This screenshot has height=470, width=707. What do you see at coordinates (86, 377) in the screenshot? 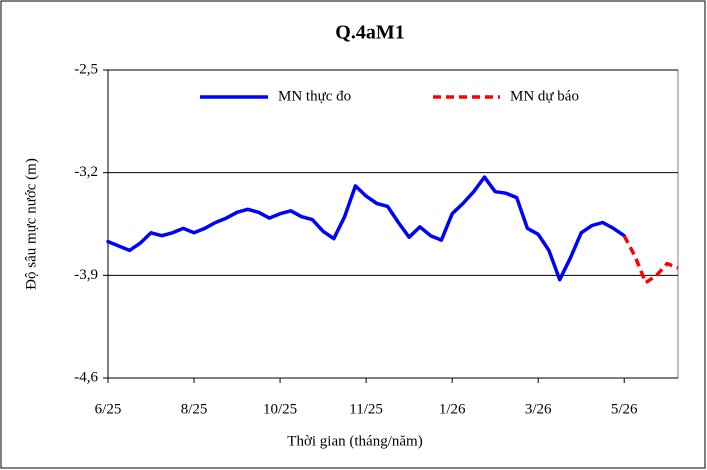
I see `y-tick-label: -4,6` at bounding box center [86, 377].